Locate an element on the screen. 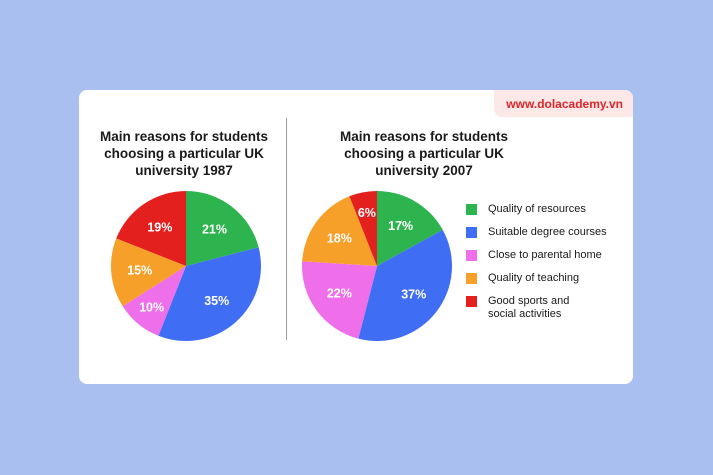 The height and width of the screenshot is (475, 713). legend-item: Good sports and social activities is located at coordinates (548, 308).